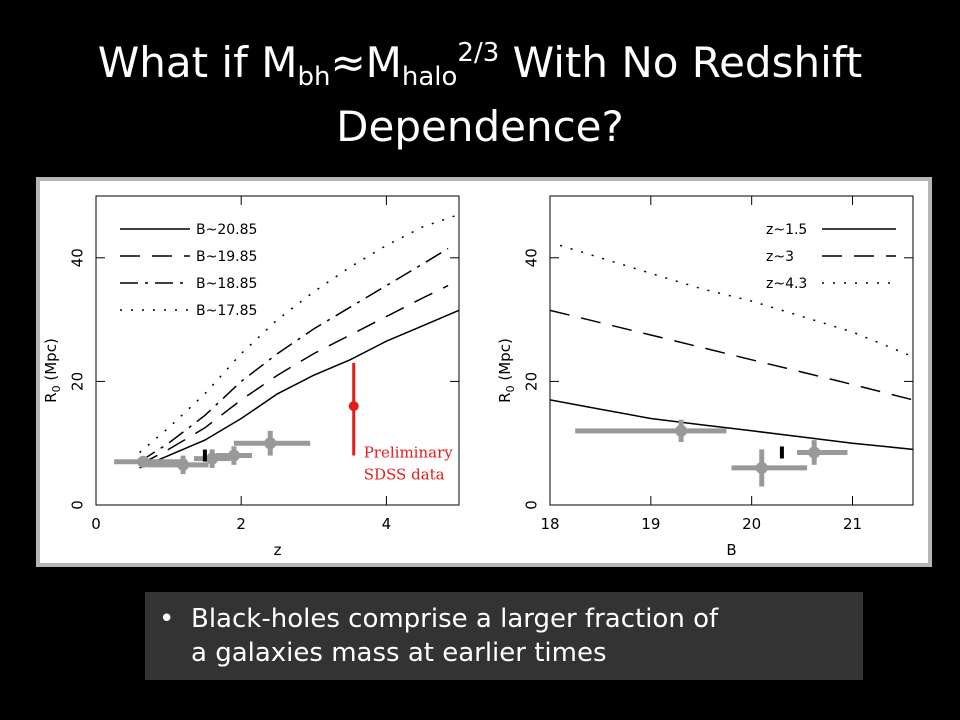 The width and height of the screenshot is (960, 720). Describe the element at coordinates (480, 126) in the screenshot. I see `title-line-2: Dependence?` at that location.